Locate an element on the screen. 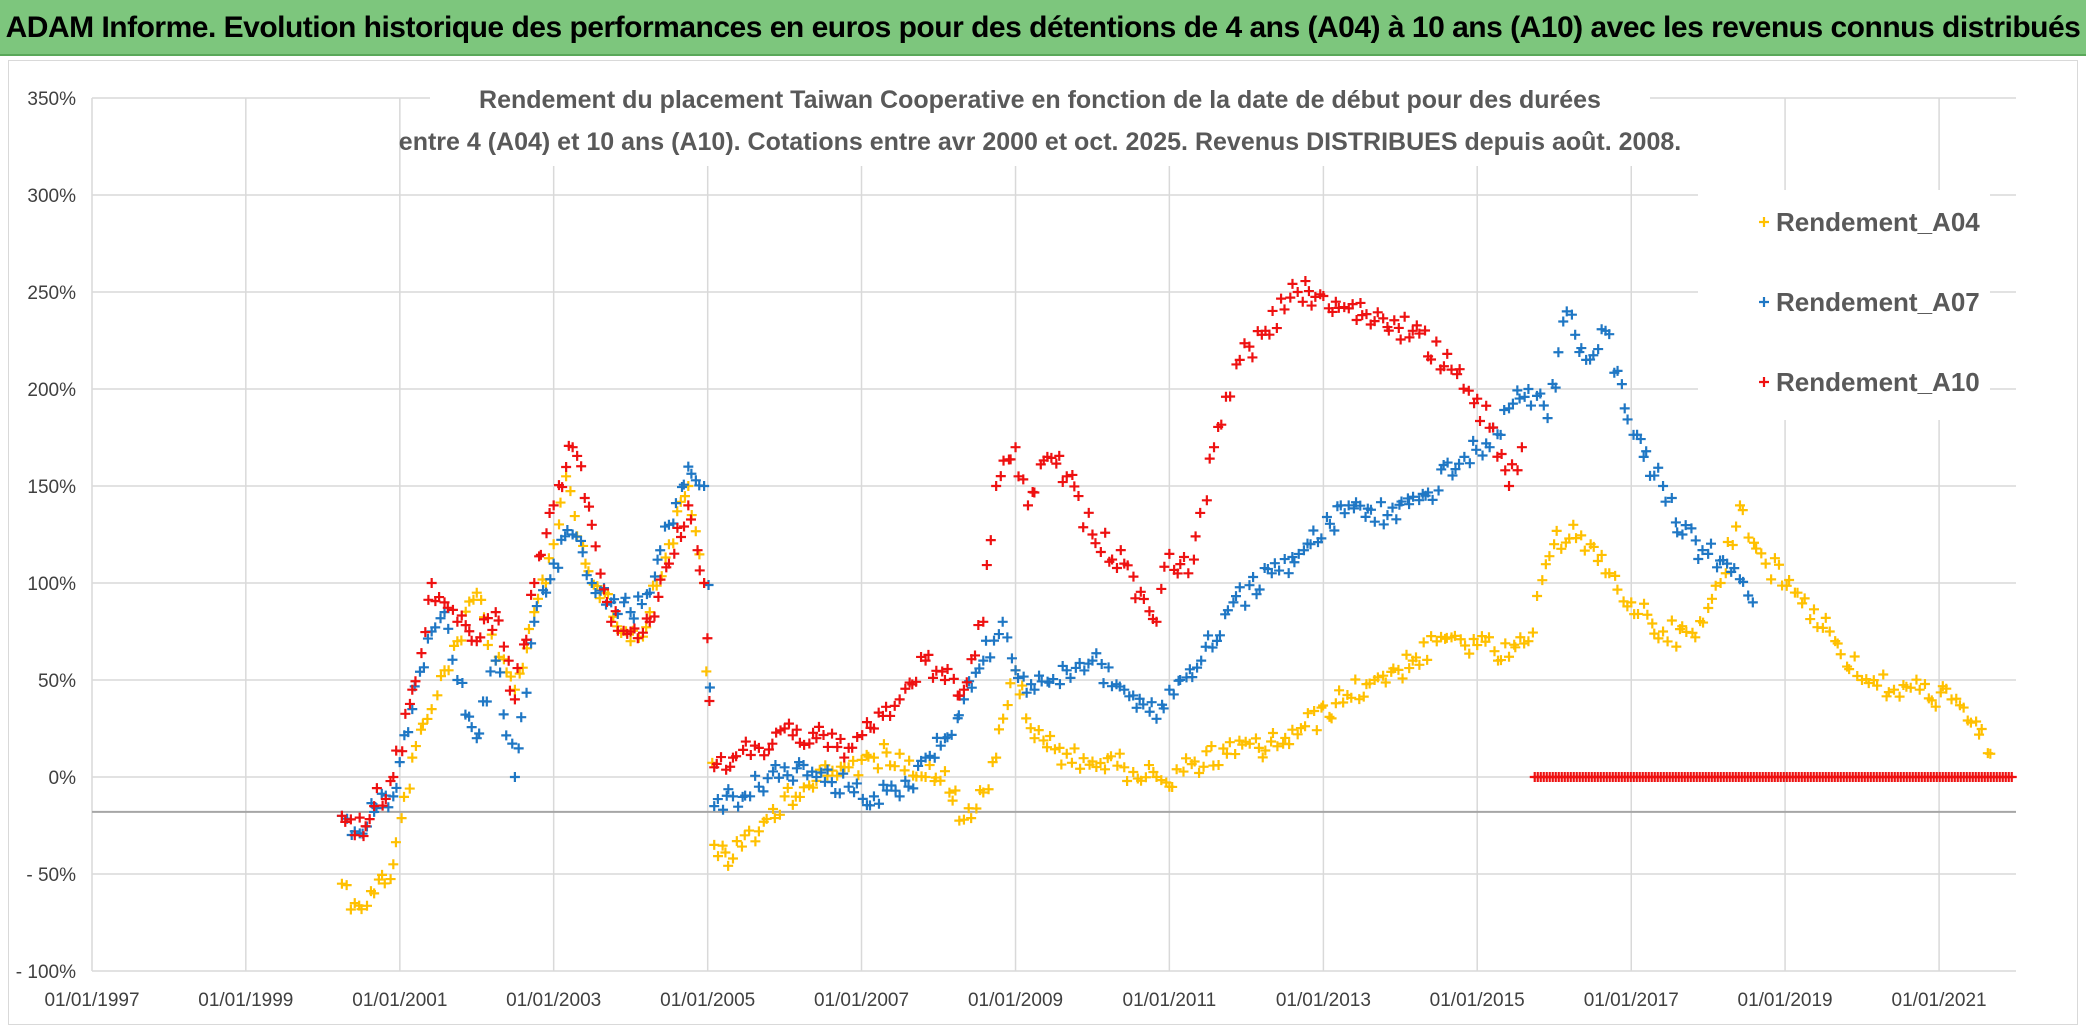 This screenshot has width=2086, height=1032. legend-background is located at coordinates (1844, 305).